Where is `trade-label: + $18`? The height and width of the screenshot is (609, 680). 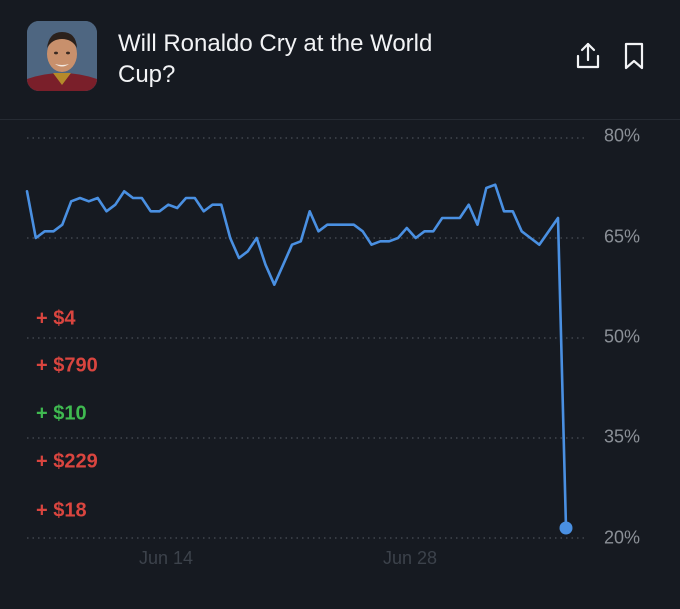 trade-label: + $18 is located at coordinates (61, 510).